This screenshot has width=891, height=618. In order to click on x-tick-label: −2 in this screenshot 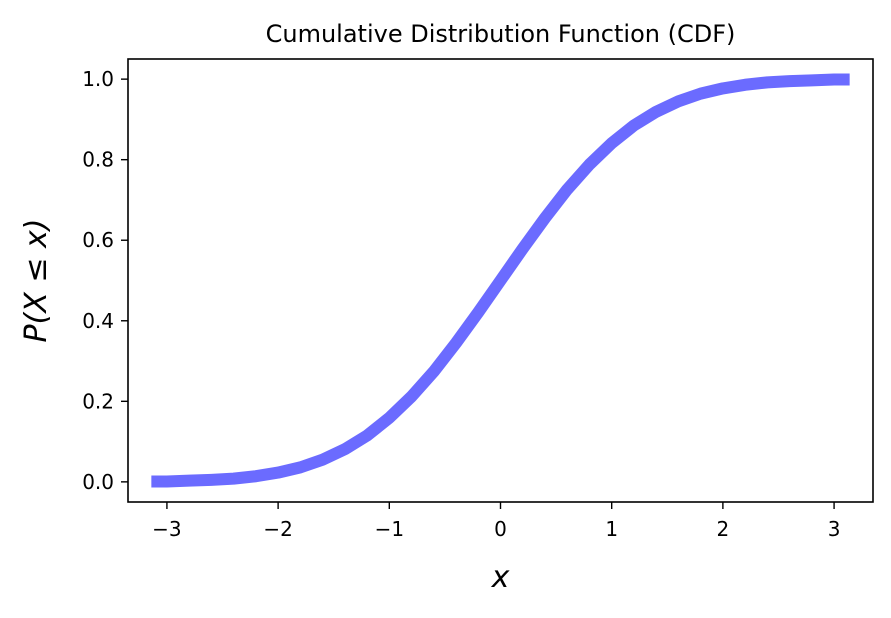, I will do `click(277, 529)`.